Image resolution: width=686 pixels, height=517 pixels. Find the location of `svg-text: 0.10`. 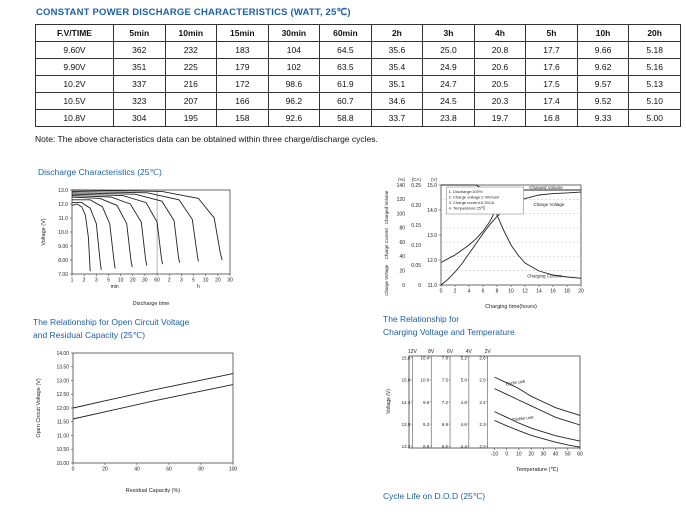

svg-text: 0.10 is located at coordinates (416, 246).